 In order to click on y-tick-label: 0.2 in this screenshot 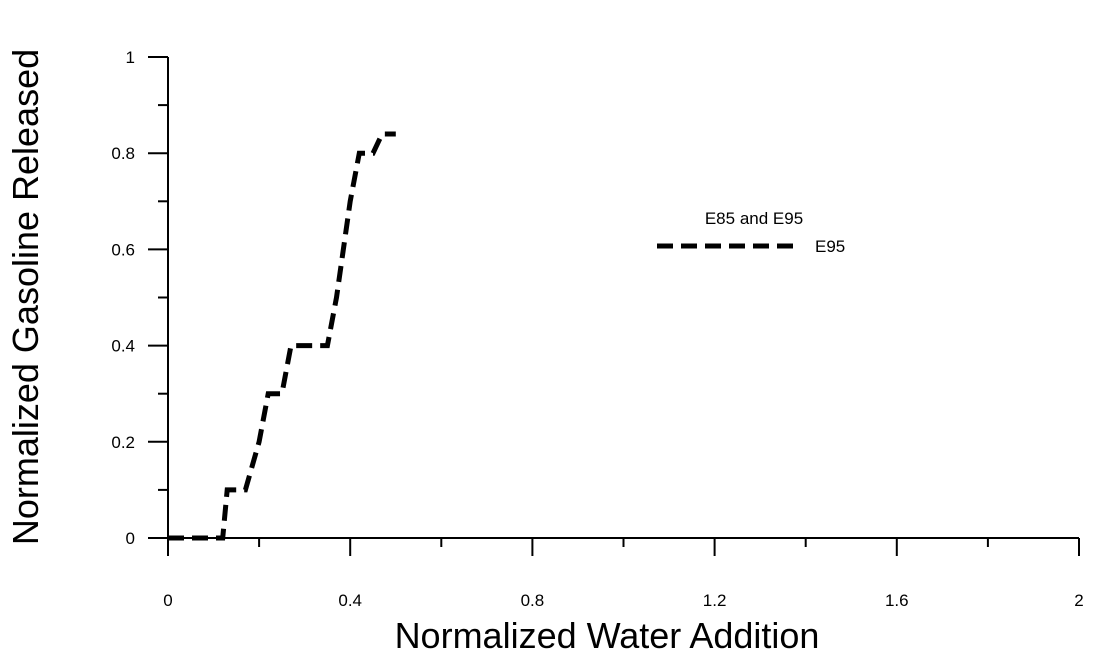, I will do `click(123, 442)`.